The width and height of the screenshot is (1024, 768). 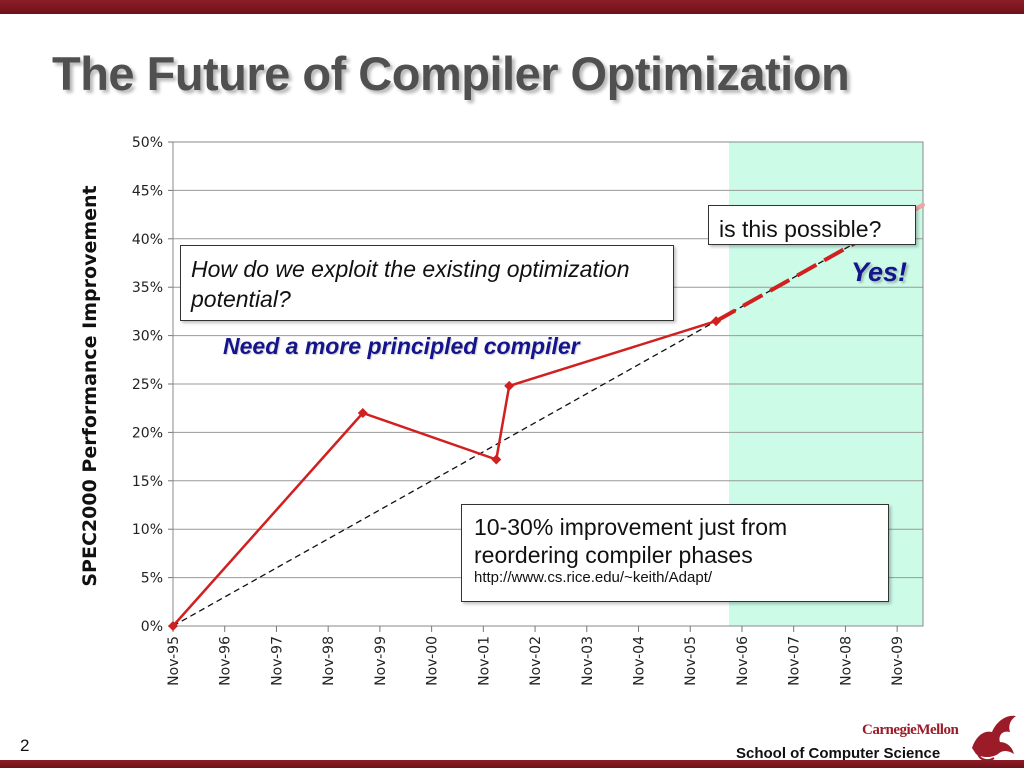 I want to click on x-tick-label: Nov-04, so click(x=640, y=661).